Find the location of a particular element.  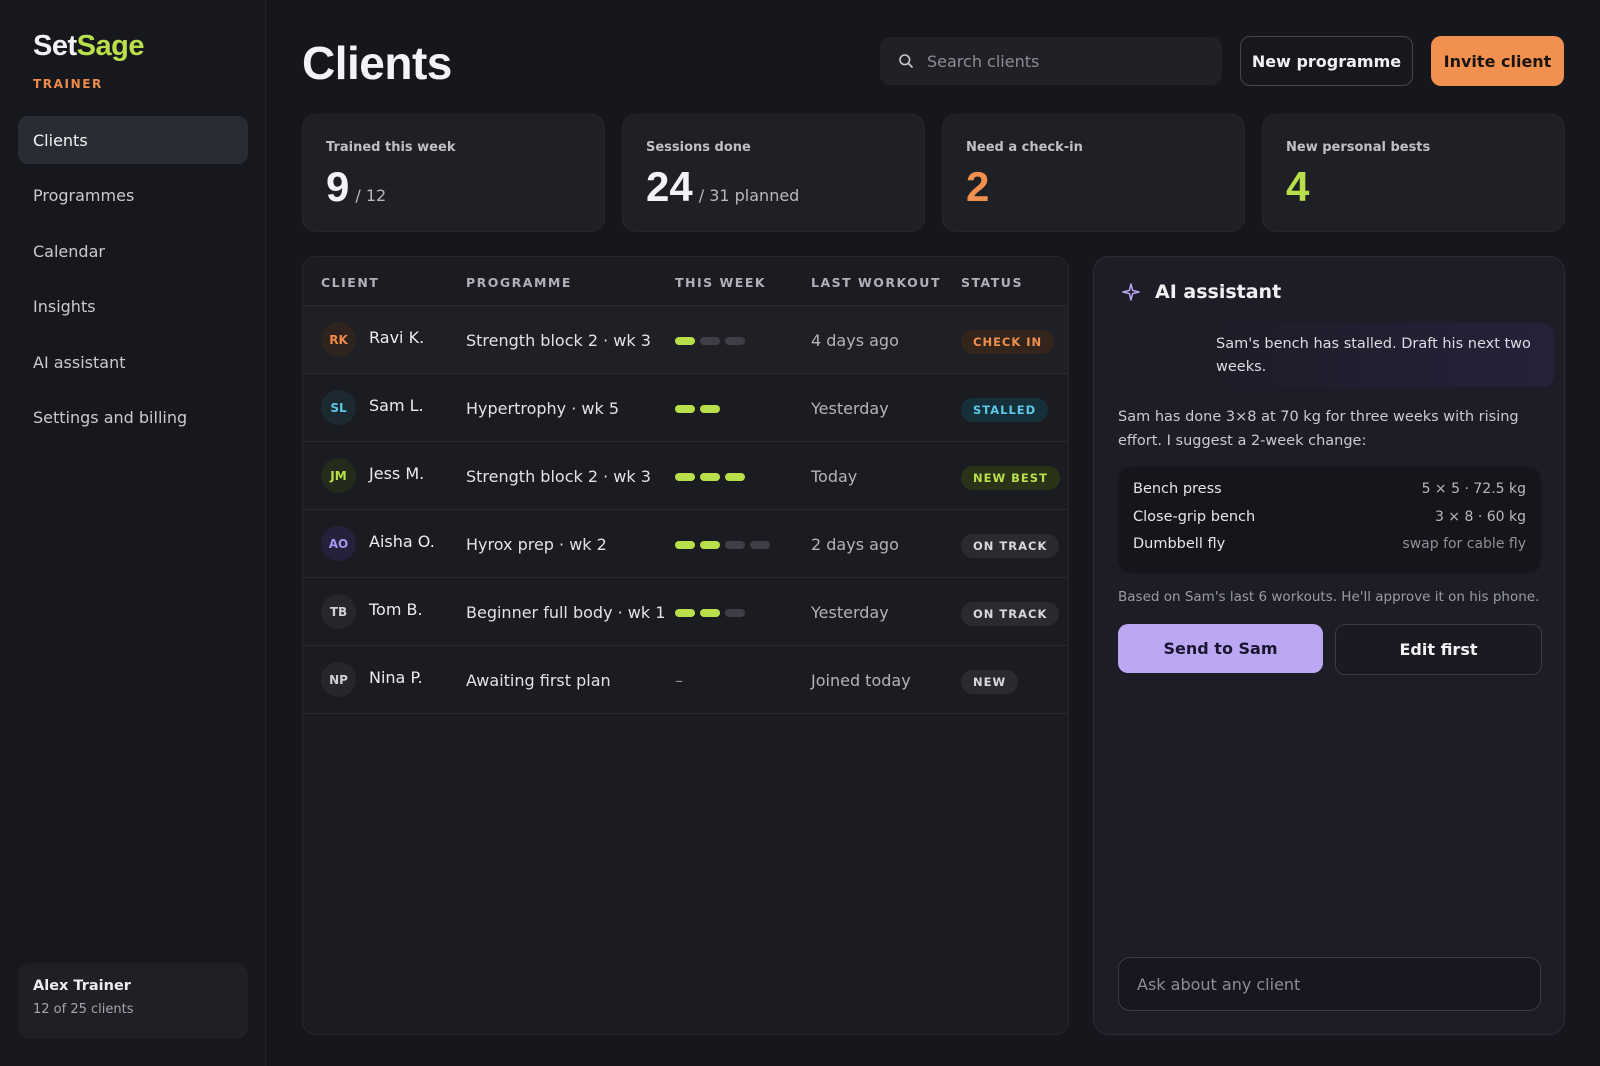

column-header-last-workout: LAST WORKOUT is located at coordinates (876, 282).